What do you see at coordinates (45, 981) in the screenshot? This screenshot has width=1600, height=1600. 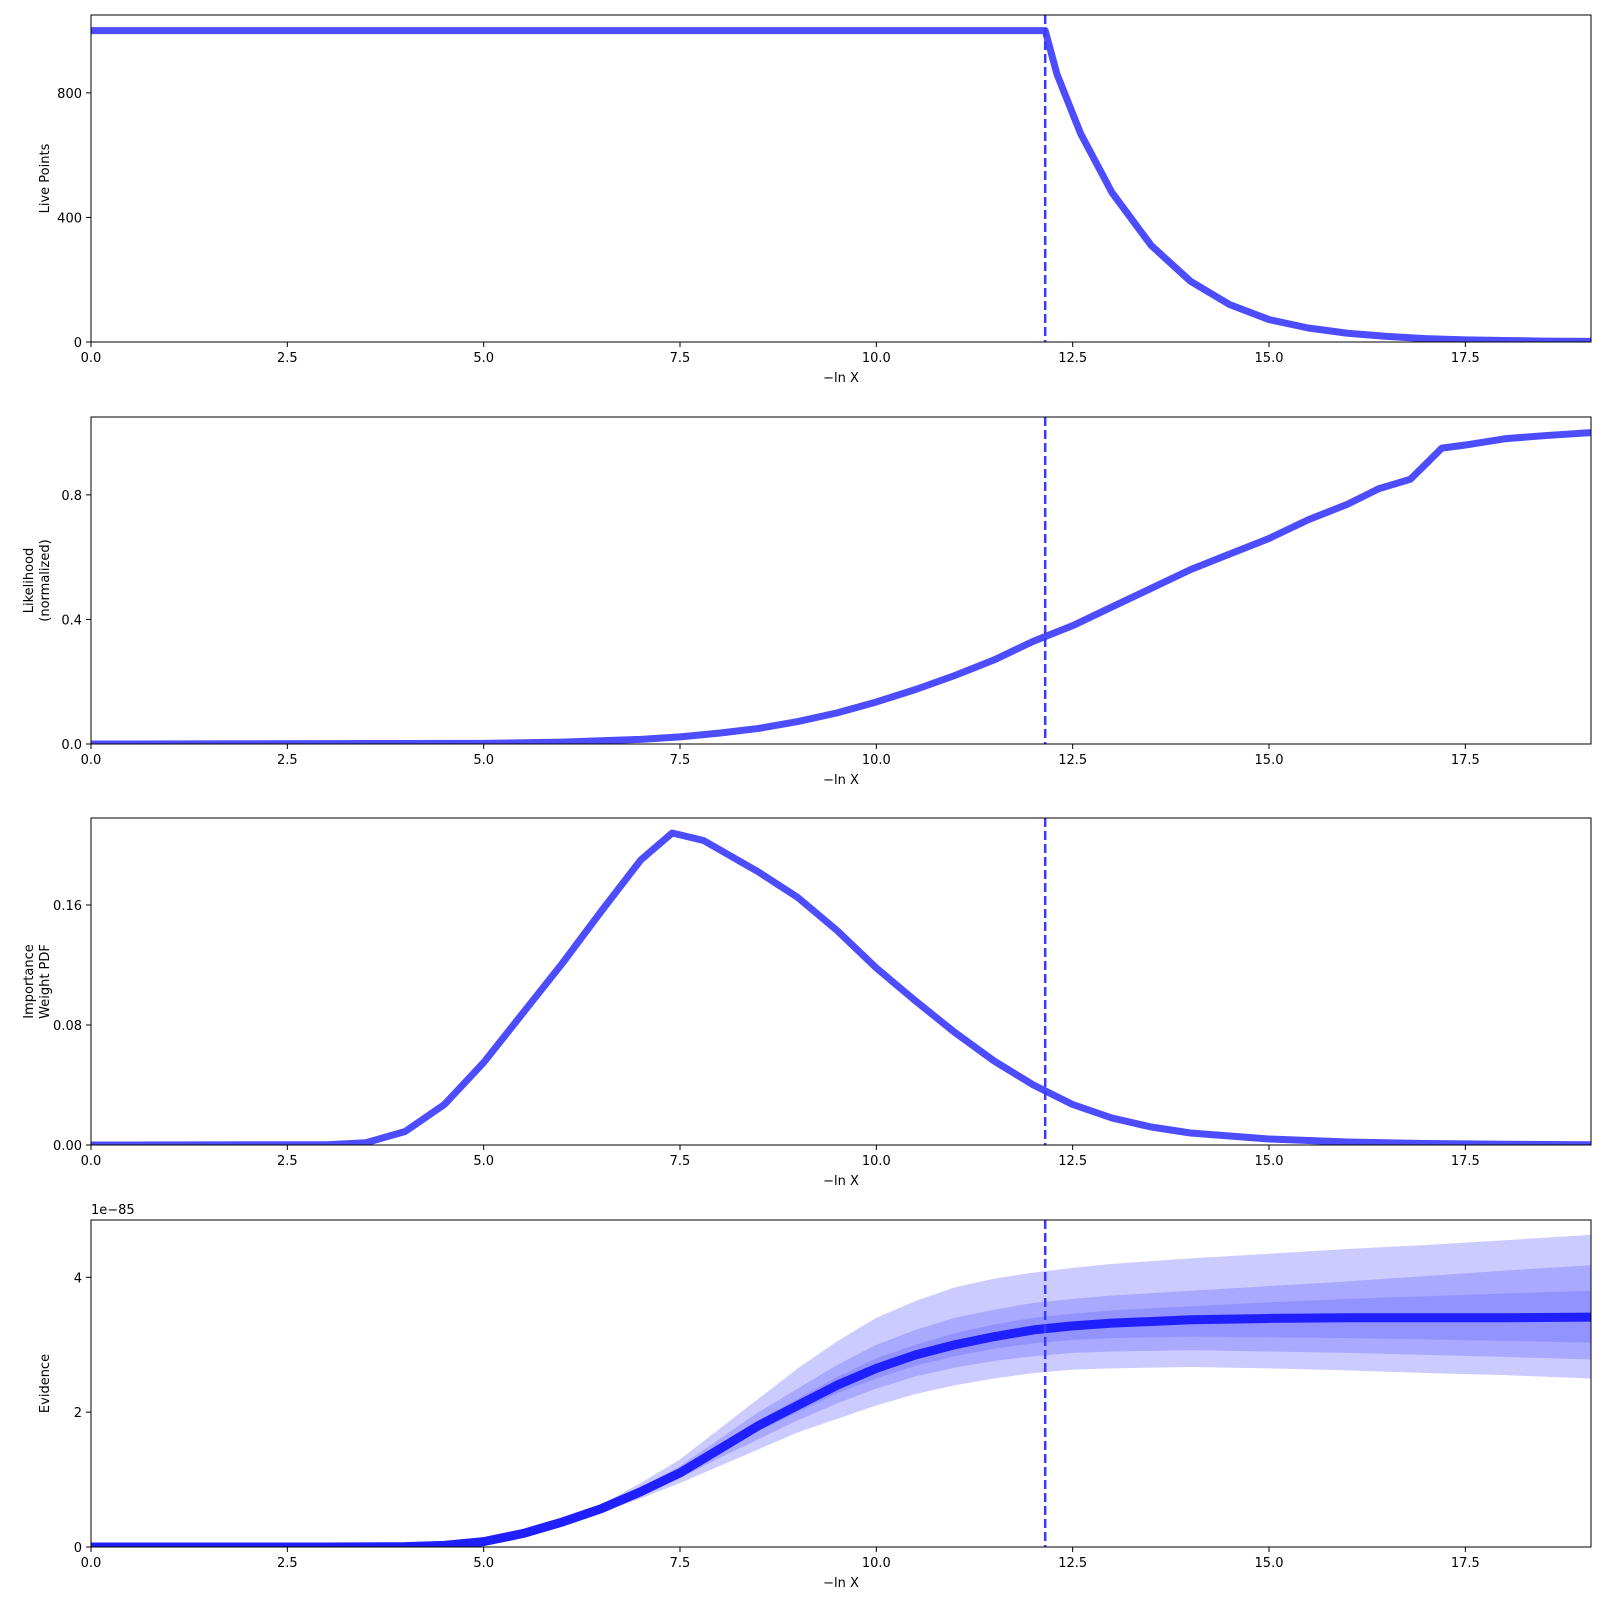 I see `y-axis-label: Weight PDF` at bounding box center [45, 981].